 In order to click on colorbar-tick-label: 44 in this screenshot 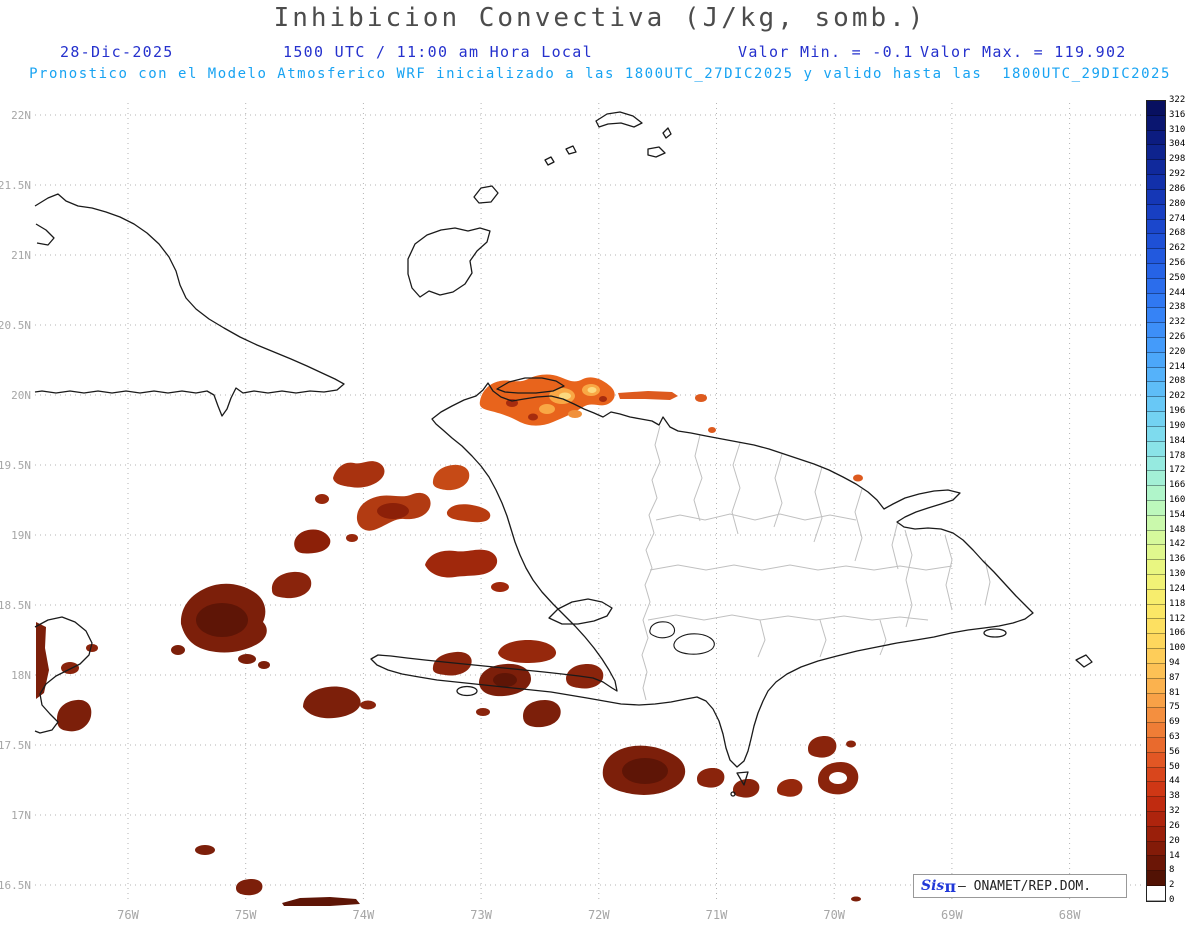, I will do `click(1174, 781)`.